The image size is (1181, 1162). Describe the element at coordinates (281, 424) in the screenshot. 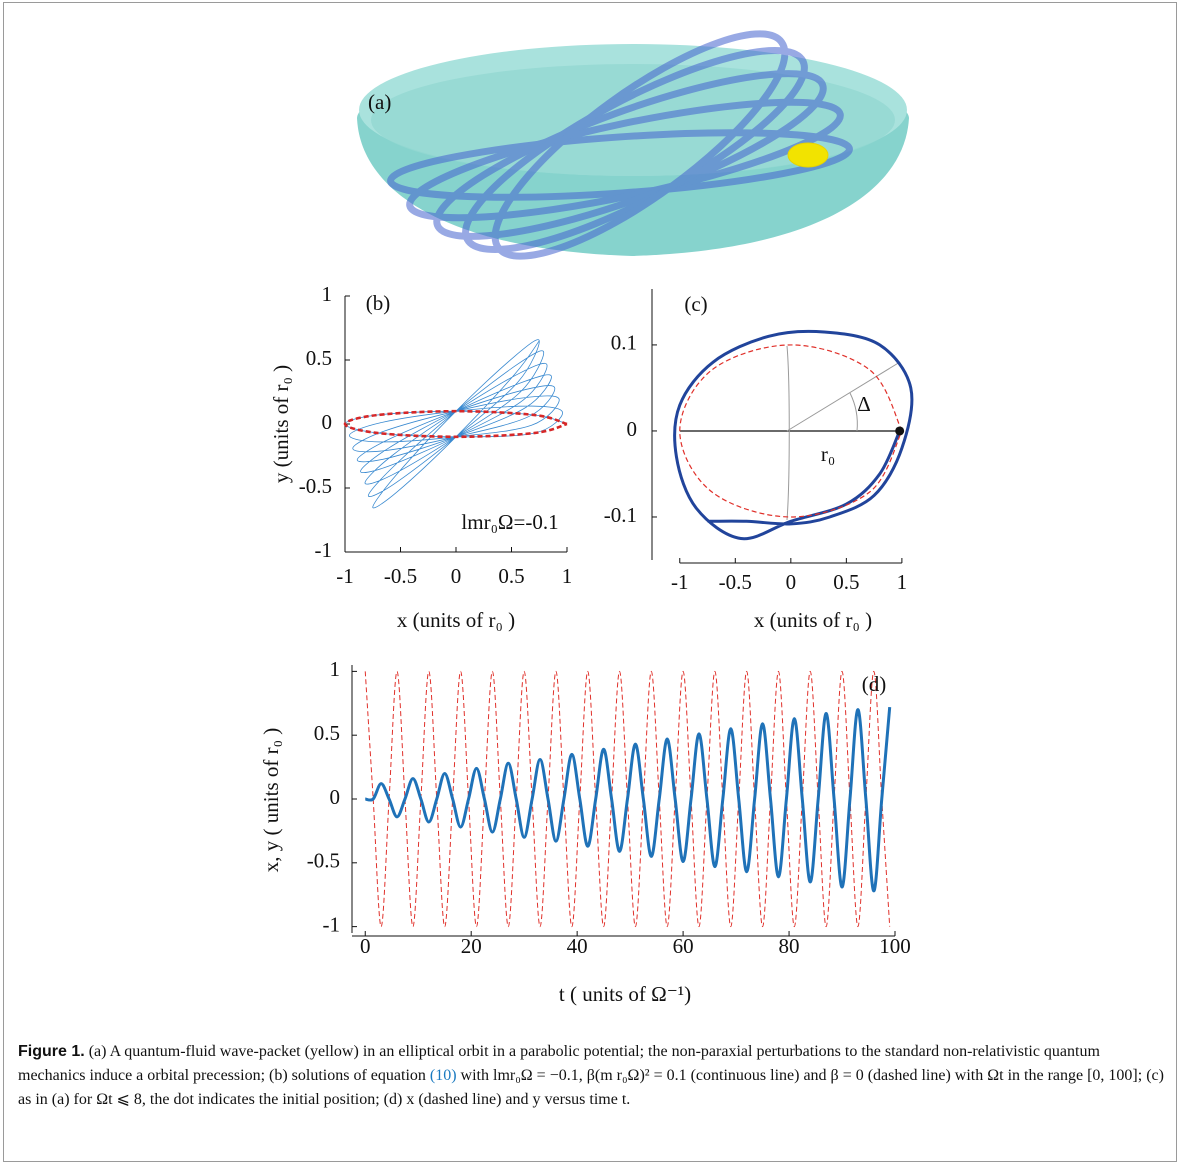

I see `y-axis-title: y (units of r₀ )` at that location.